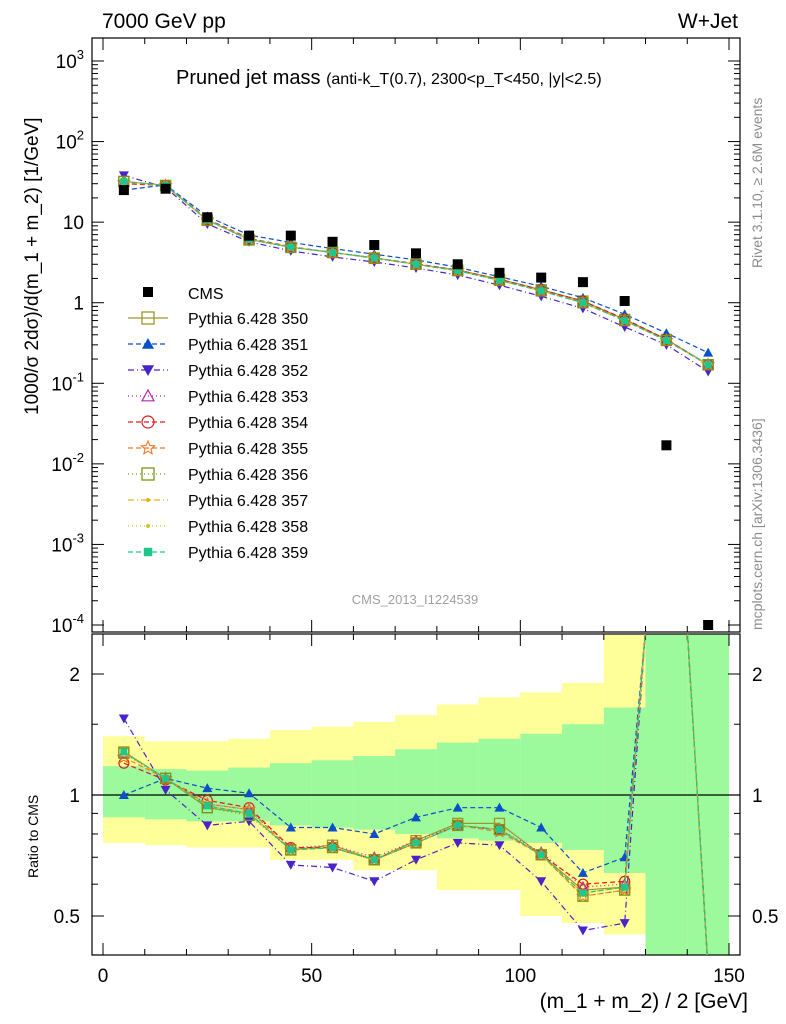  What do you see at coordinates (520, 976) in the screenshot?
I see `x-tick-label: 100` at bounding box center [520, 976].